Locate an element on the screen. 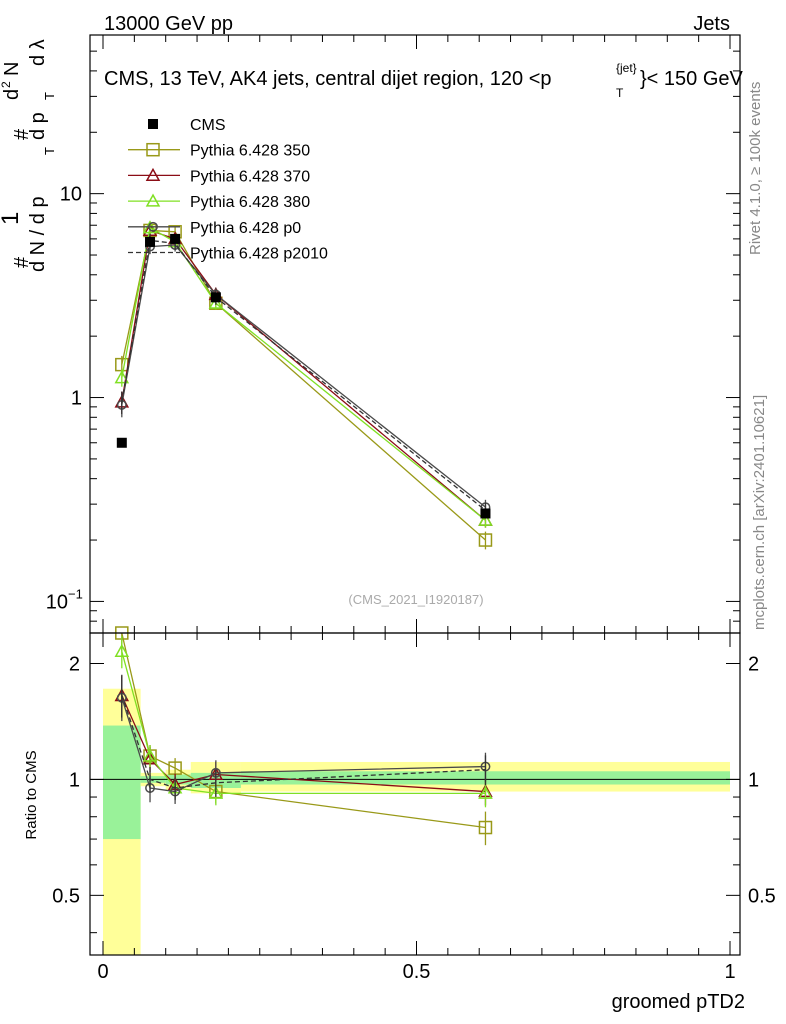  legend-label-4: Pythia 6.428 p0 is located at coordinates (245, 228).